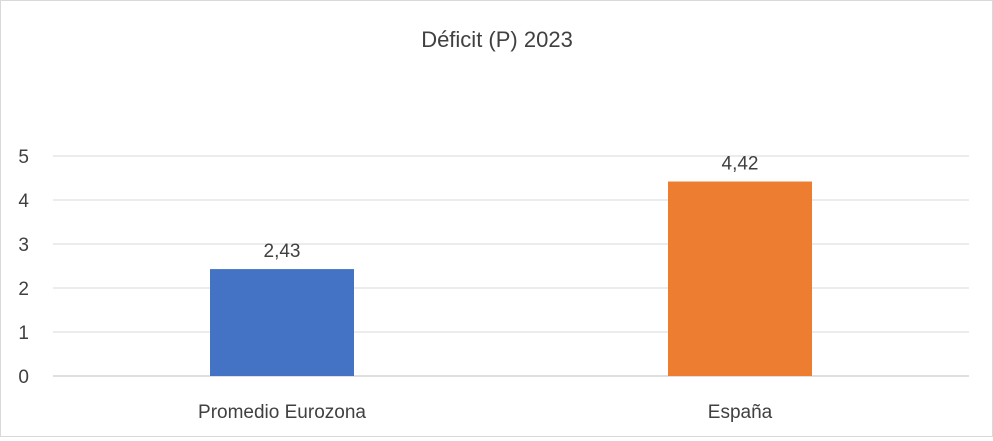 Image resolution: width=993 pixels, height=441 pixels. Describe the element at coordinates (23, 333) in the screenshot. I see `y-tick-label: 1` at that location.